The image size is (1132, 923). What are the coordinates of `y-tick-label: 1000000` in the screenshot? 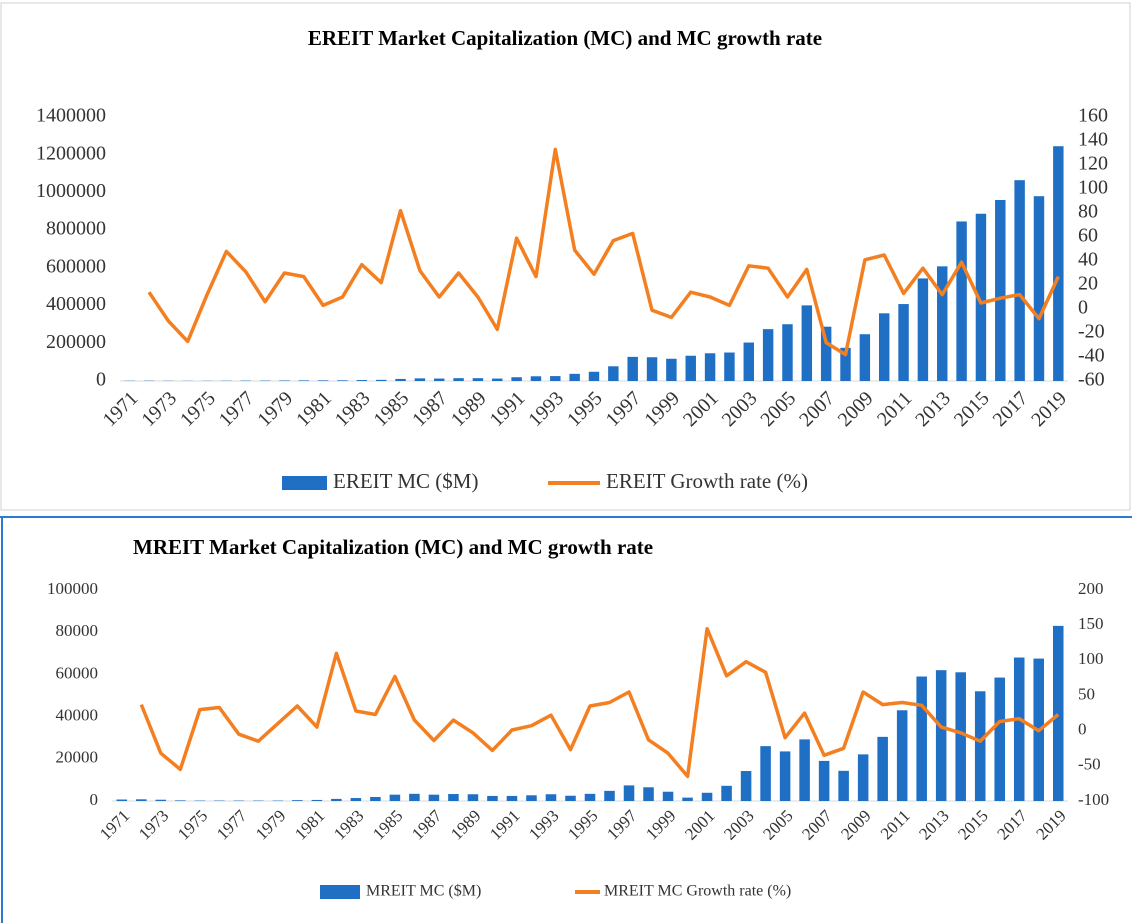 It's located at (71, 191).